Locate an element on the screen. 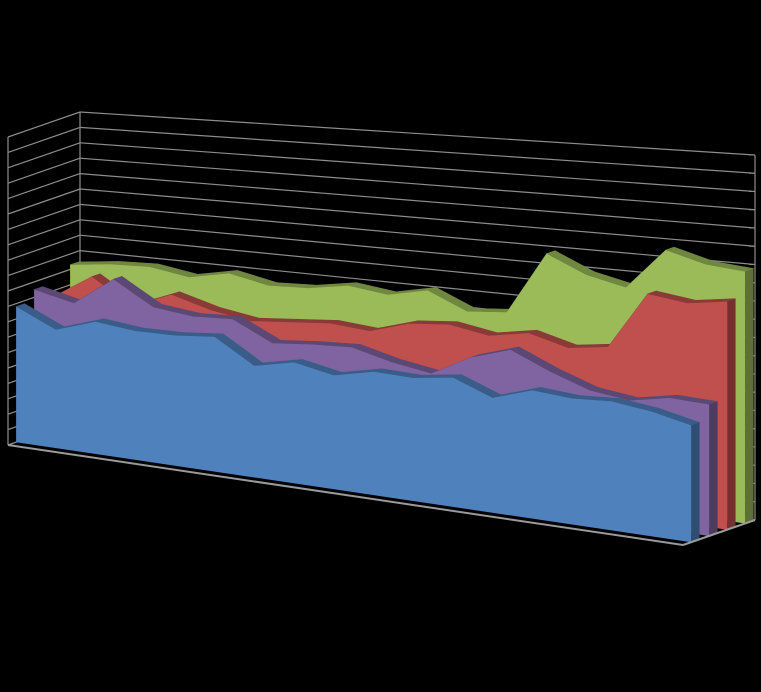  floor is located at coordinates (381, 495).